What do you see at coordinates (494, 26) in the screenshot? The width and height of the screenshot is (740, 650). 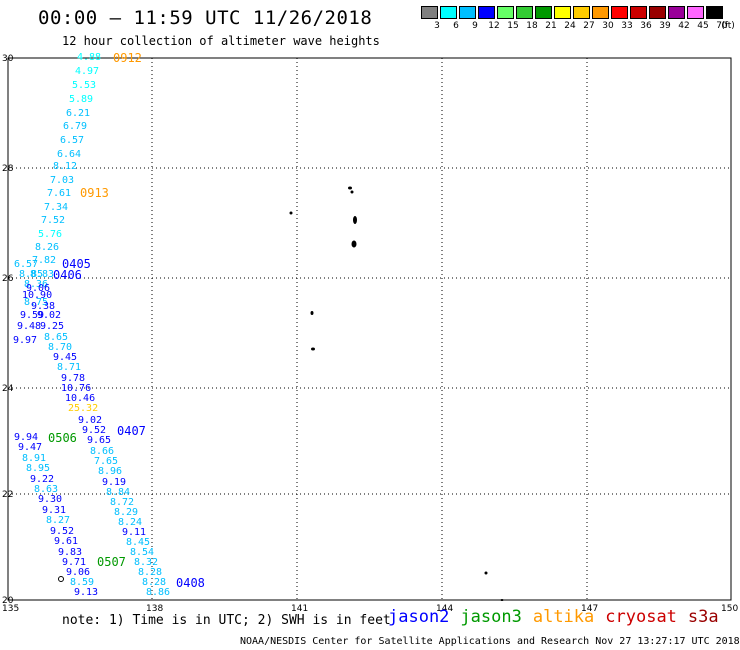 I see `legend-label: 12` at bounding box center [494, 26].